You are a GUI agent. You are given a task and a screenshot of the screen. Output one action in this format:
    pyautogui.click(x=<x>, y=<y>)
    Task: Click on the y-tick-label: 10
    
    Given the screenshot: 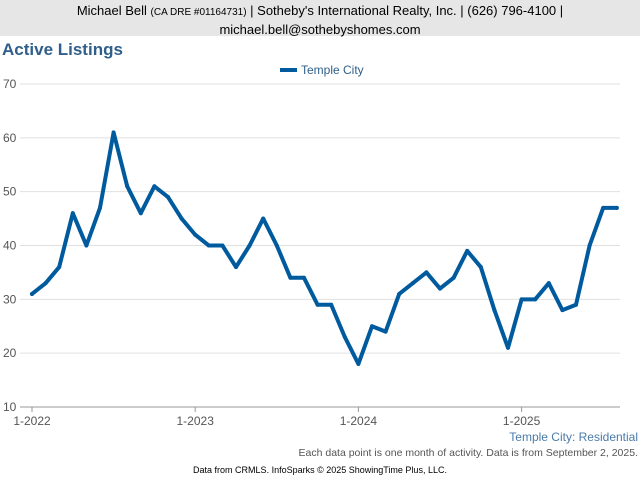 What is the action you would take?
    pyautogui.click(x=10, y=407)
    